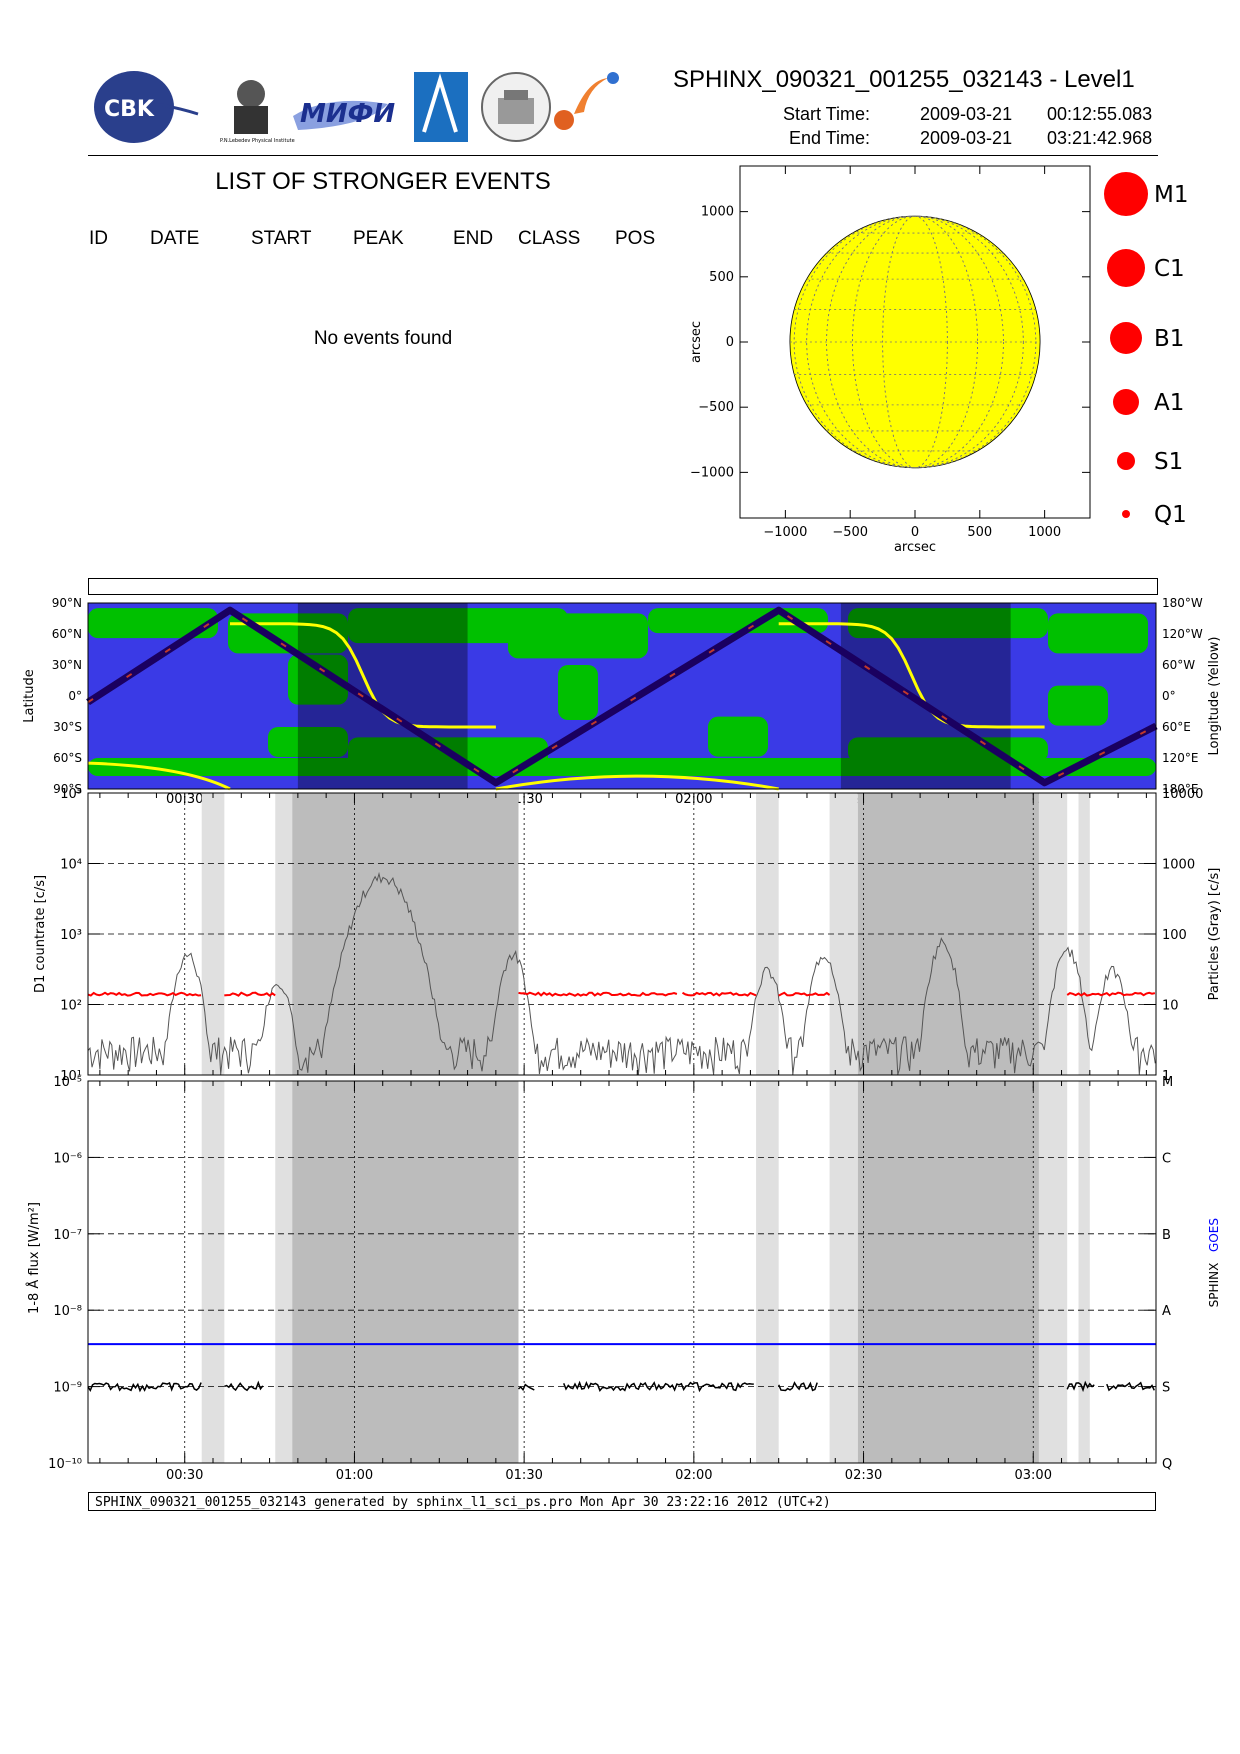 The height and width of the screenshot is (1754, 1240). I want to click on logo-row: CBK P.N.Lebedev Physical Institute МИФИ, so click(368, 107).